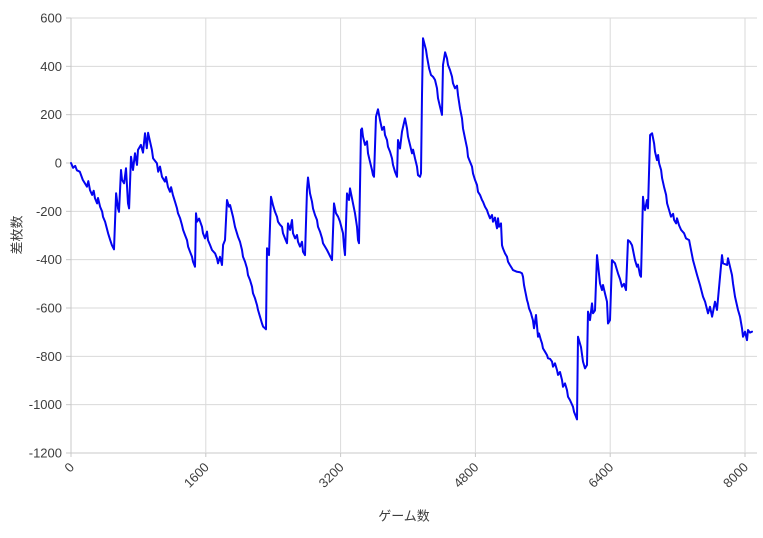 The height and width of the screenshot is (538, 763). Describe the element at coordinates (58, 163) in the screenshot. I see `y-tick-label-0: 0` at that location.